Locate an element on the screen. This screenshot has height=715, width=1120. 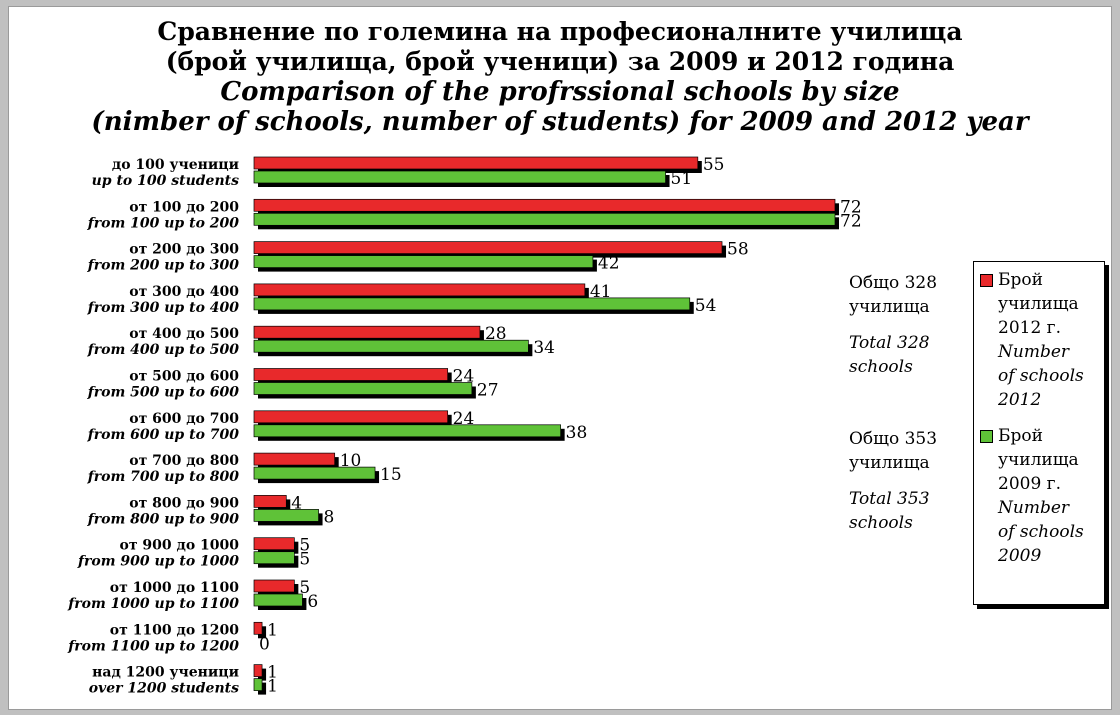
data-label: 6 is located at coordinates (312, 602).